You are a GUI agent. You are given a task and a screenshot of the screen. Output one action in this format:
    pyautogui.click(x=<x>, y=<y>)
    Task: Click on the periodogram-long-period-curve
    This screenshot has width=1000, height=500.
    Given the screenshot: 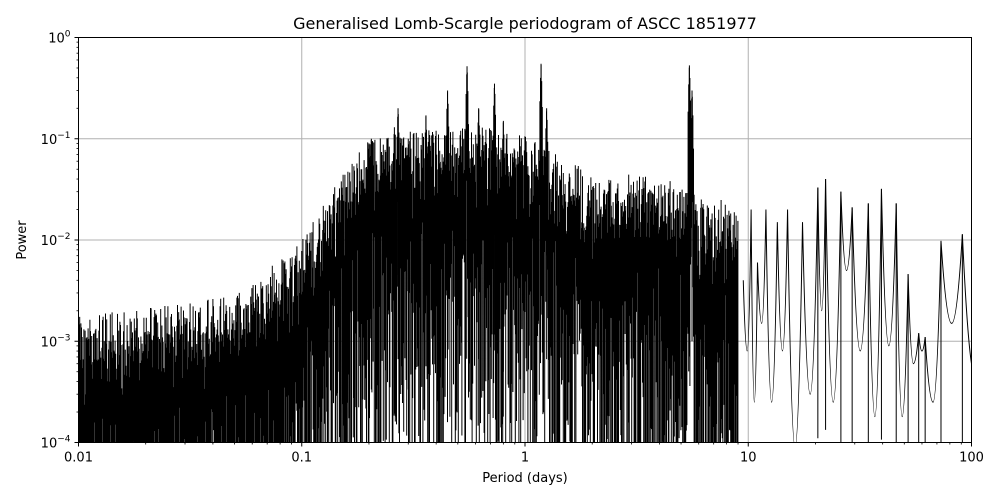 What is the action you would take?
    pyautogui.click(x=857, y=311)
    